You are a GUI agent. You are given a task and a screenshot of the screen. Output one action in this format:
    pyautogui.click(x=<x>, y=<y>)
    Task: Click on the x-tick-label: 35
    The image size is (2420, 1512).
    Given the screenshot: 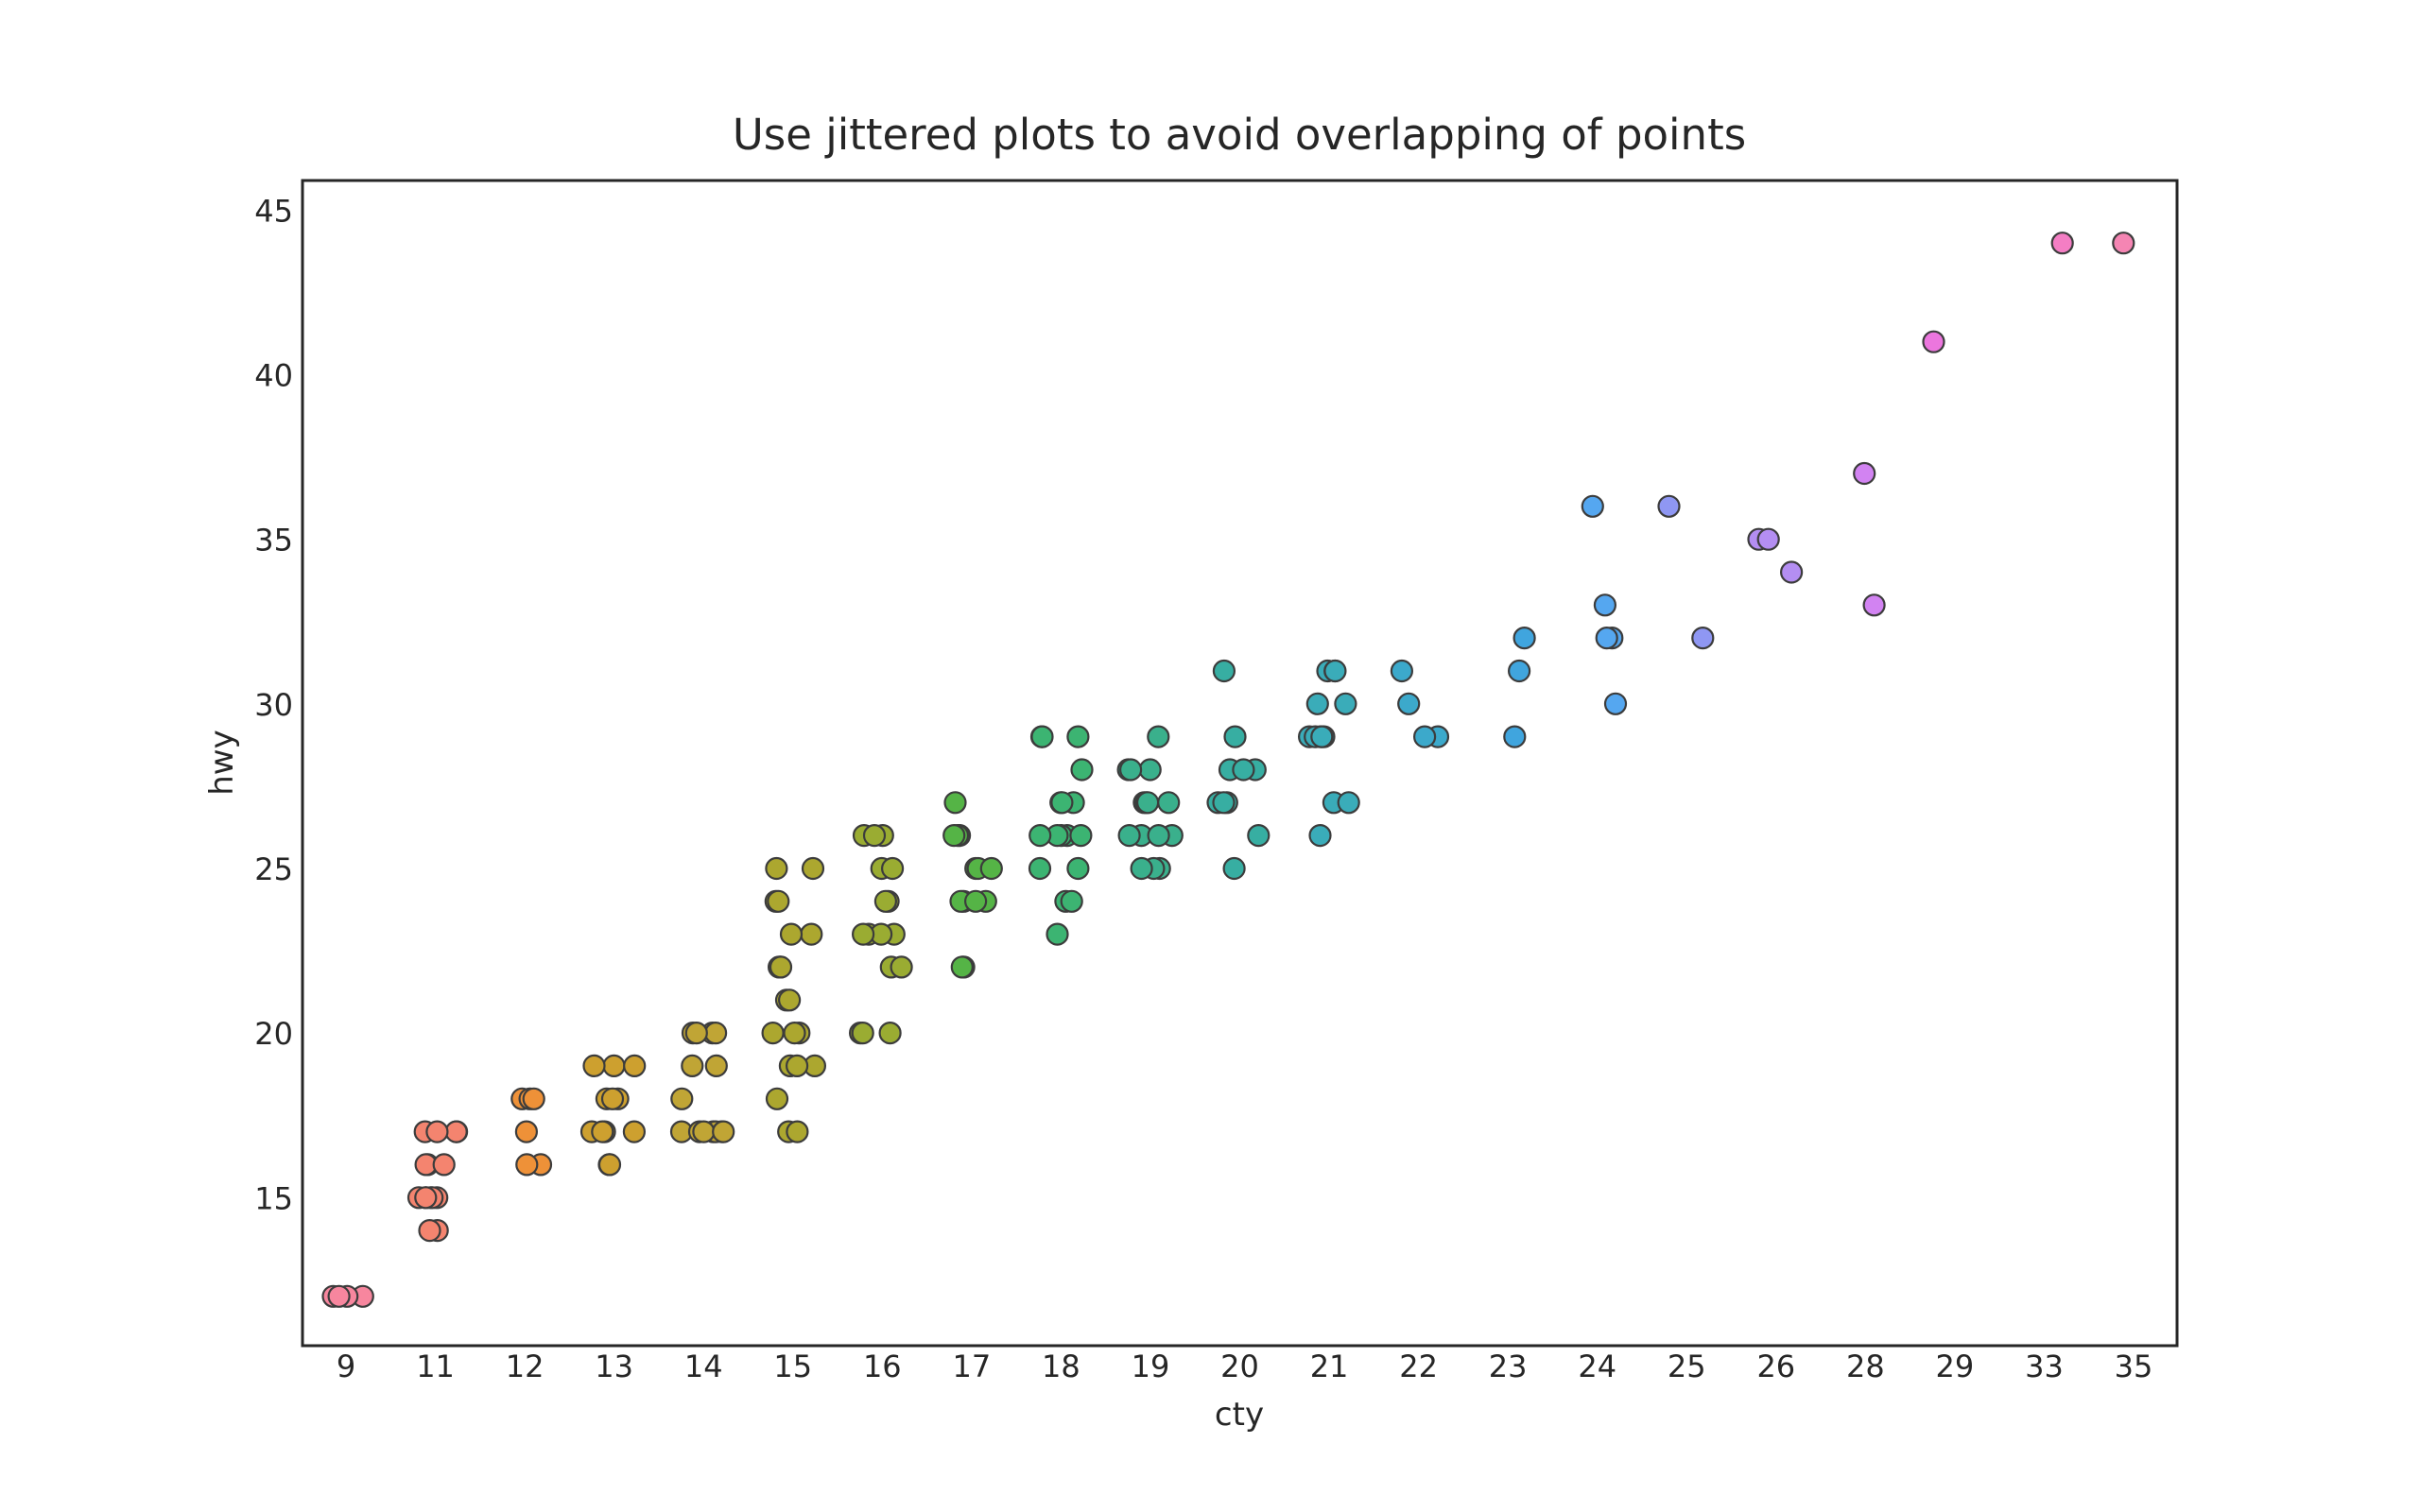 What is the action you would take?
    pyautogui.click(x=2134, y=1366)
    